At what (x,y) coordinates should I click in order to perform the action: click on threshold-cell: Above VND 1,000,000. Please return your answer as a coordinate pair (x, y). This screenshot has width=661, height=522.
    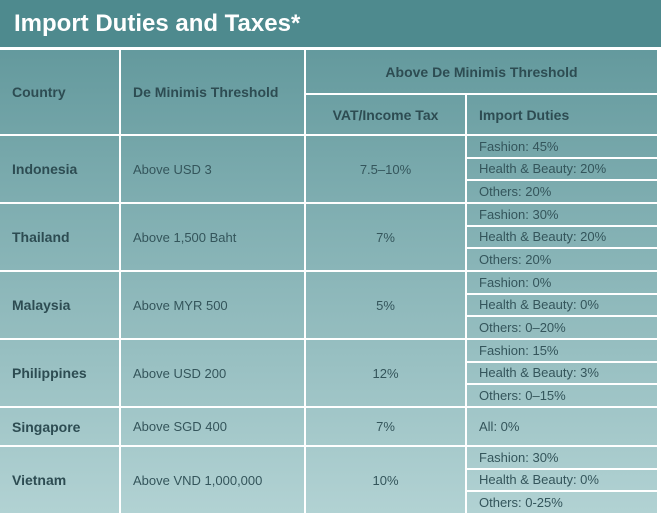
    Looking at the image, I should click on (212, 480).